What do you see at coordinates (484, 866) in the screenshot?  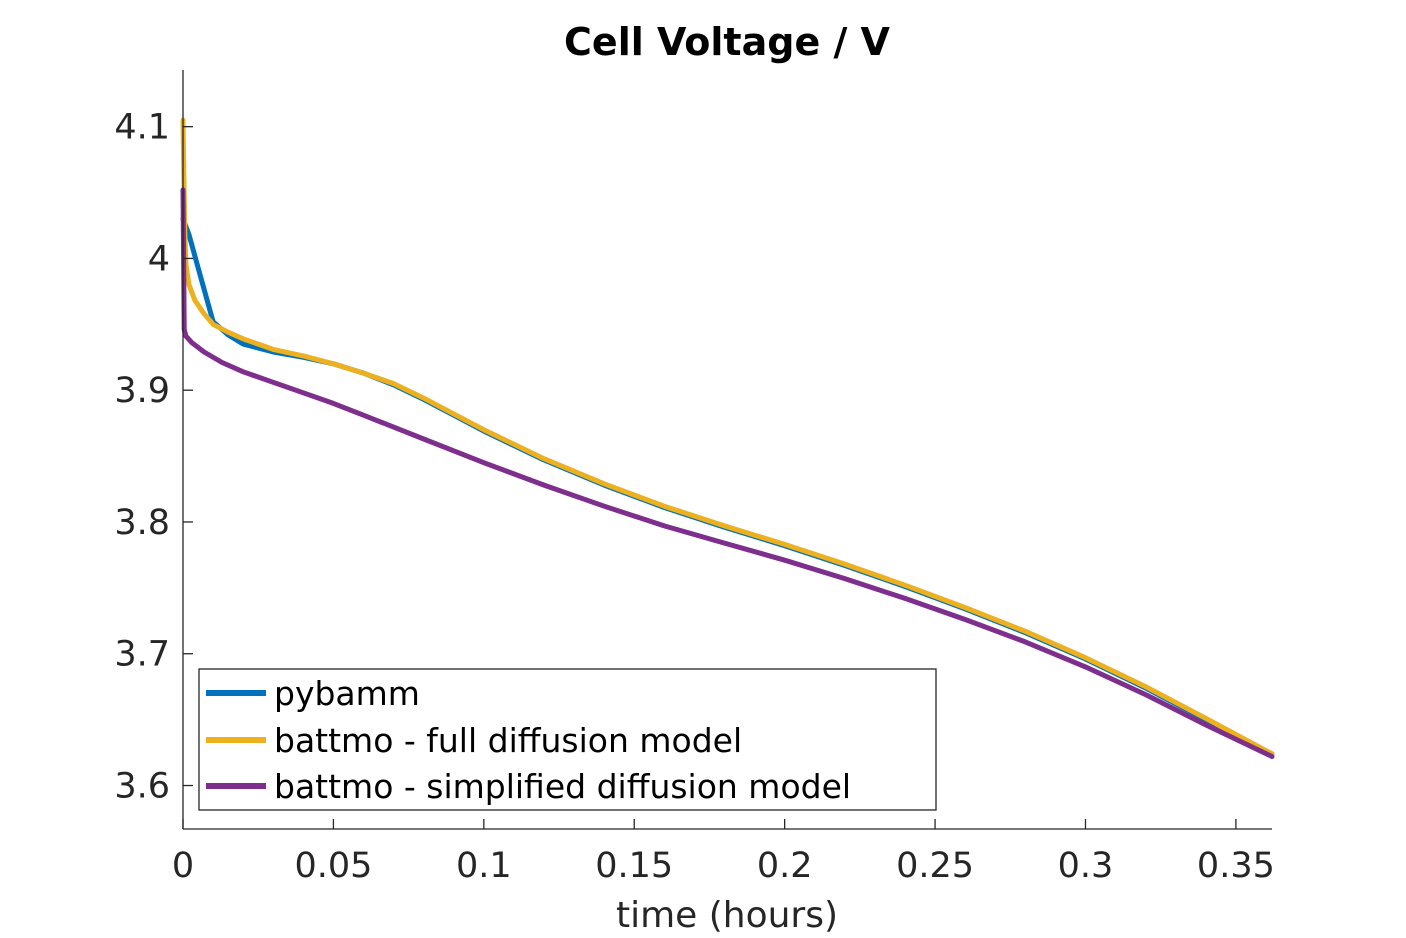 I see `x-tick-label: 0.1` at bounding box center [484, 866].